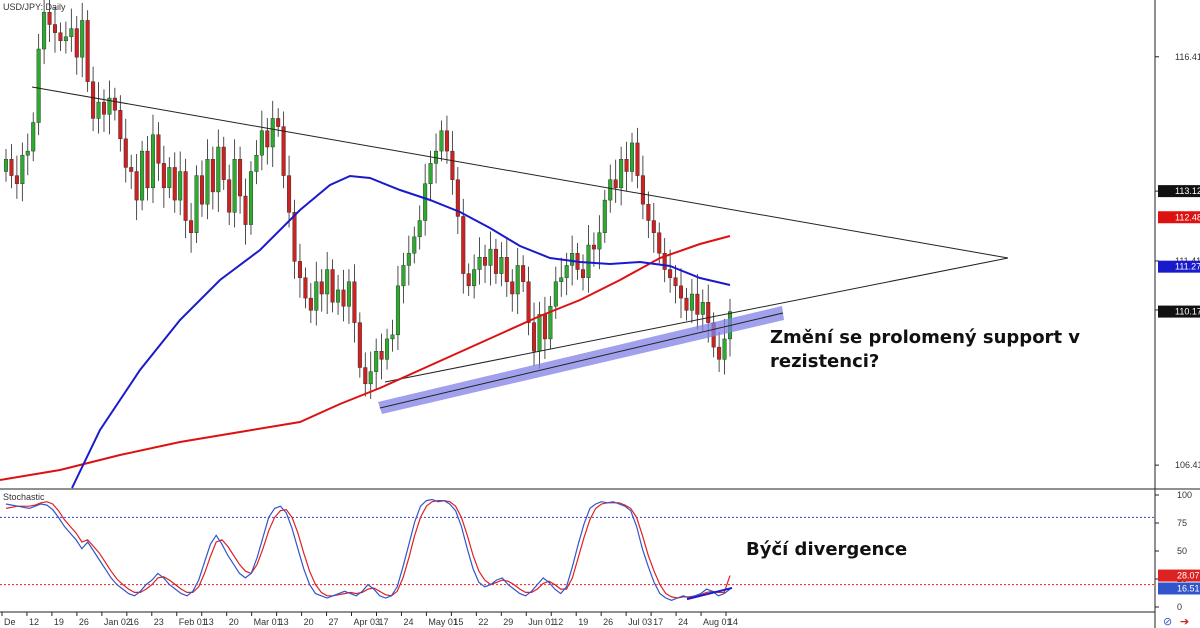 This screenshot has width=1200, height=628. Describe the element at coordinates (925, 337) in the screenshot. I see `annotation-main-line: Změní se prolomený support v` at that location.